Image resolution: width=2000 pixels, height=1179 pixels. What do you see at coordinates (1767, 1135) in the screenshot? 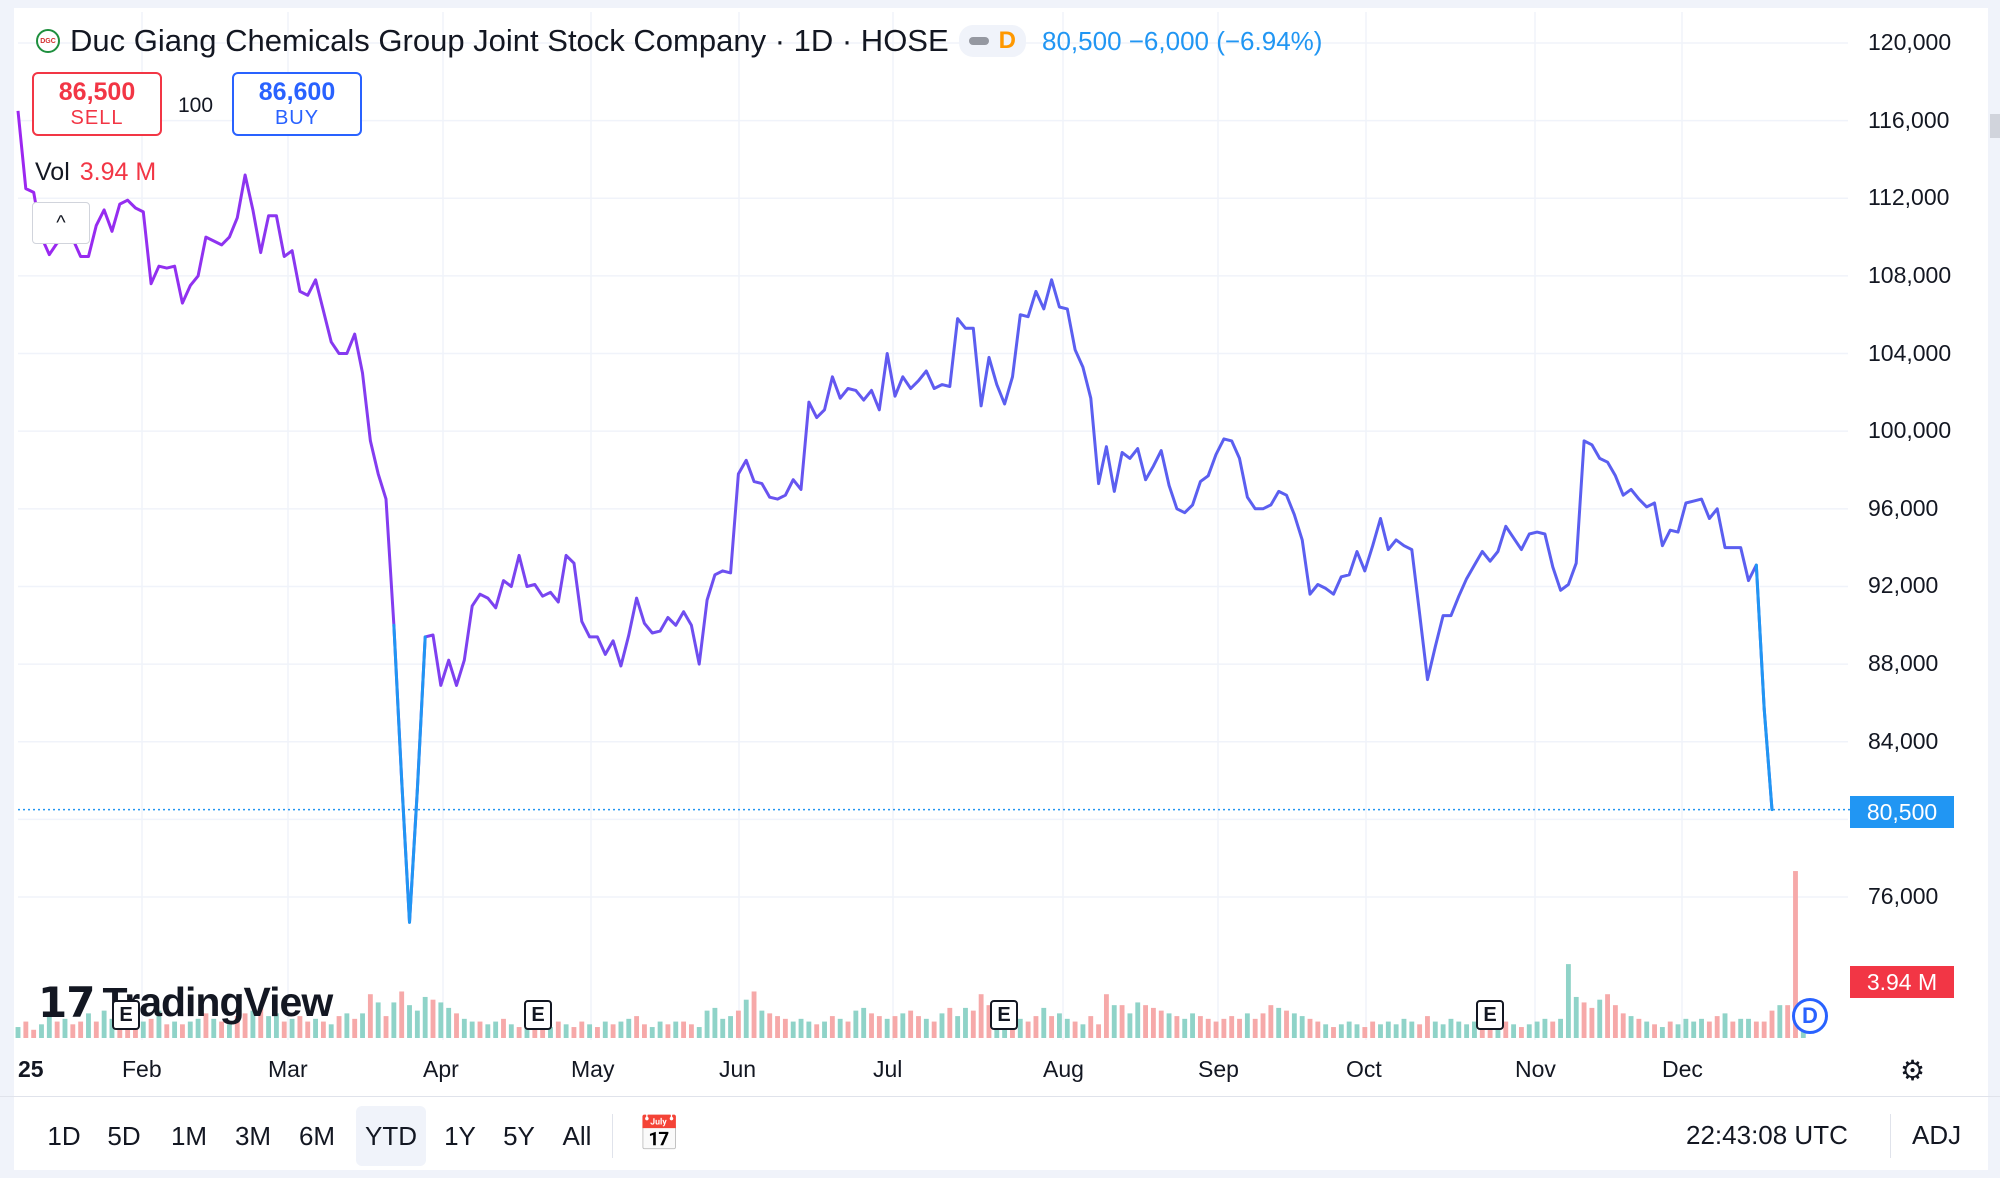
I see `utc-clock: 22:43:08 UTC` at bounding box center [1767, 1135].